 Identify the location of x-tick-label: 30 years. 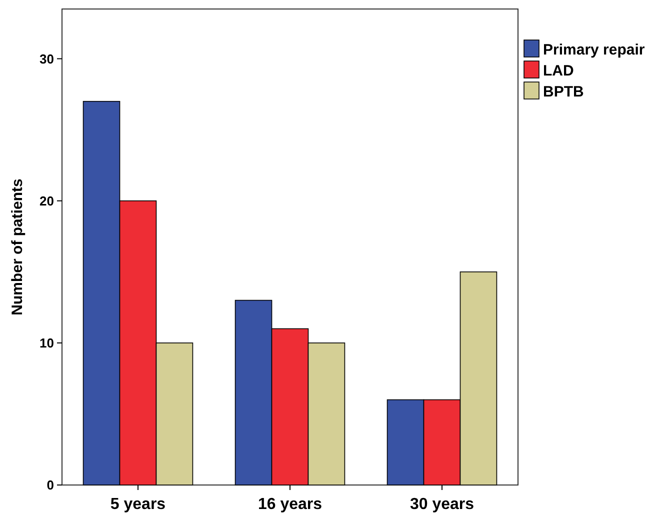
(442, 504).